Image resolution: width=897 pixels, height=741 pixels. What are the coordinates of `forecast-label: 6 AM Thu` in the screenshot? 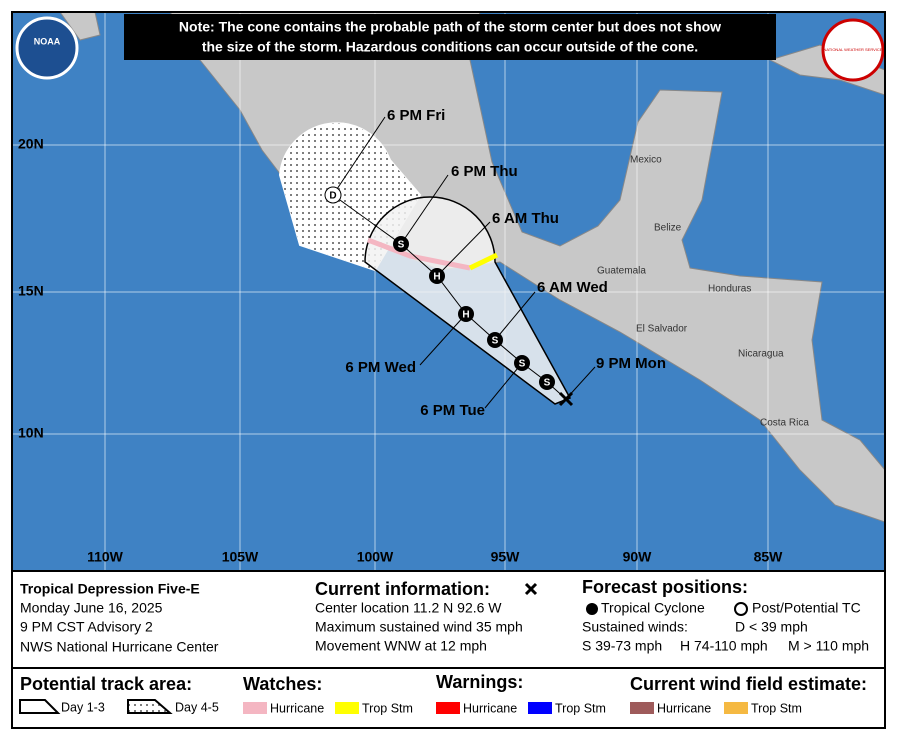 It's located at (525, 218).